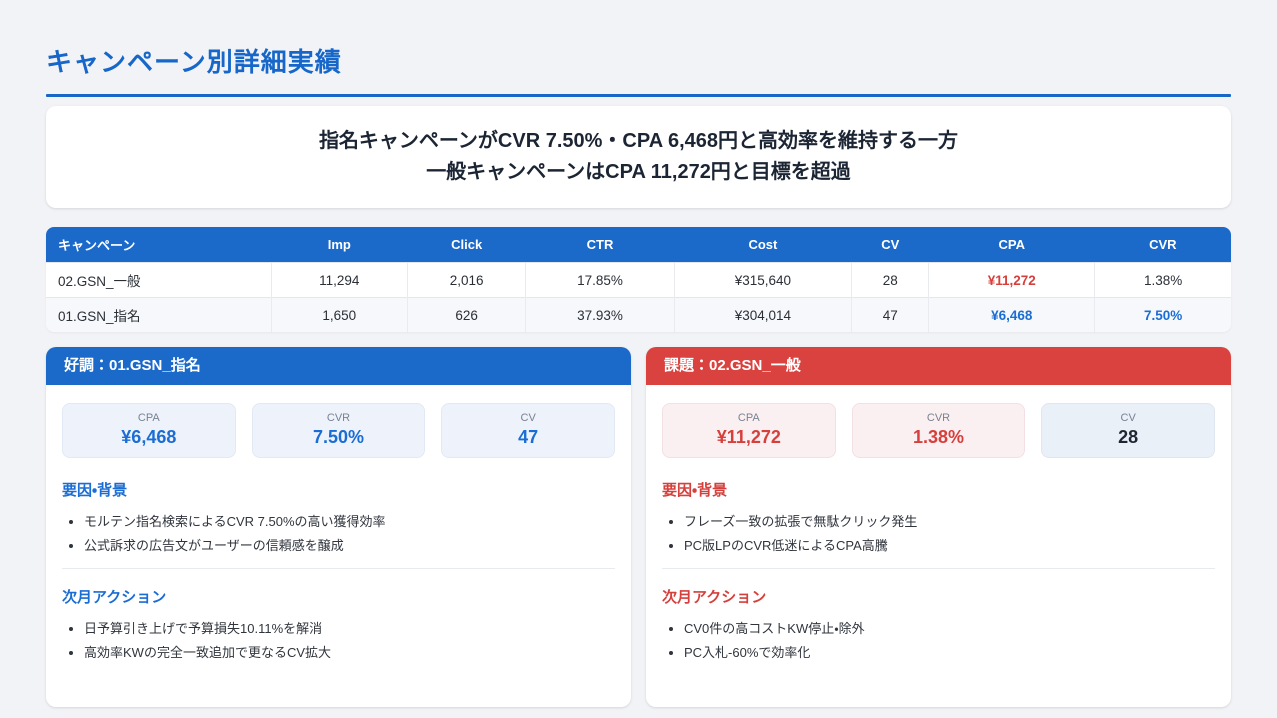 This screenshot has height=718, width=1277. What do you see at coordinates (600, 314) in the screenshot?
I see `cell-ctr: 37.93%` at bounding box center [600, 314].